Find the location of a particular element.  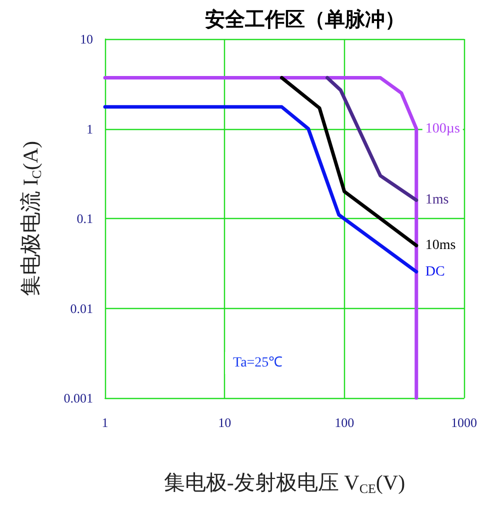

x-tick-label: 1 is located at coordinates (105, 422).